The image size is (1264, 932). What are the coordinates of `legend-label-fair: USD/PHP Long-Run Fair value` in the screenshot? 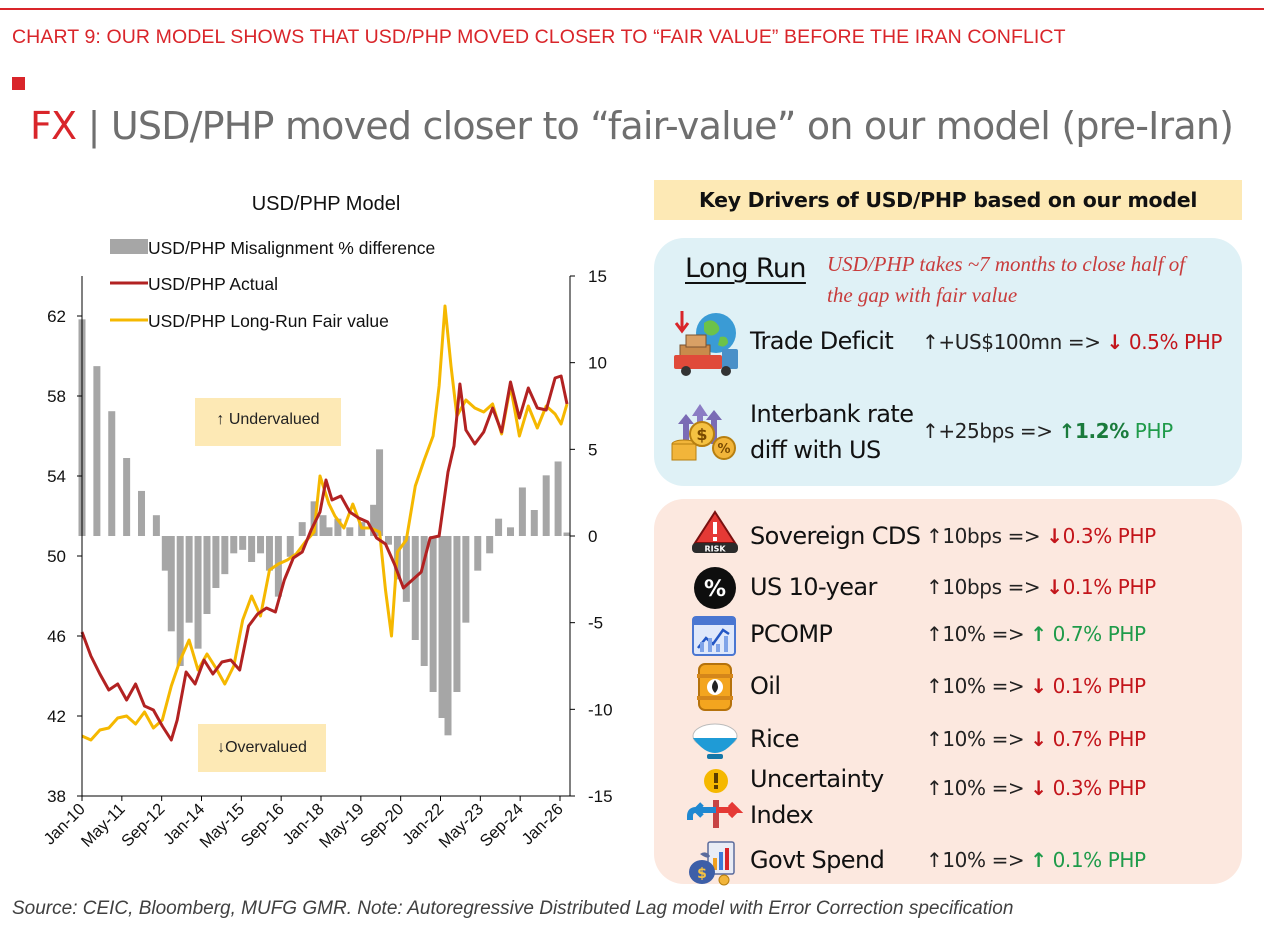 It's located at (268, 321).